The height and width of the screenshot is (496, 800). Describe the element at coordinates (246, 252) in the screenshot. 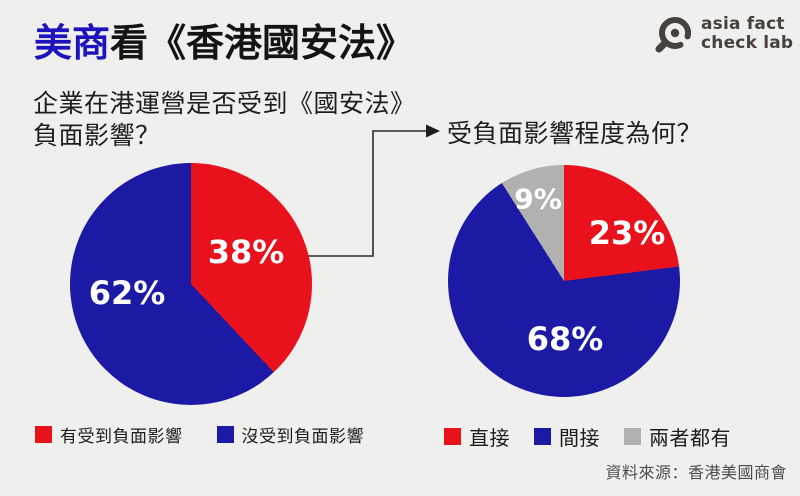

I see `pie-left-value-38: 38%` at that location.